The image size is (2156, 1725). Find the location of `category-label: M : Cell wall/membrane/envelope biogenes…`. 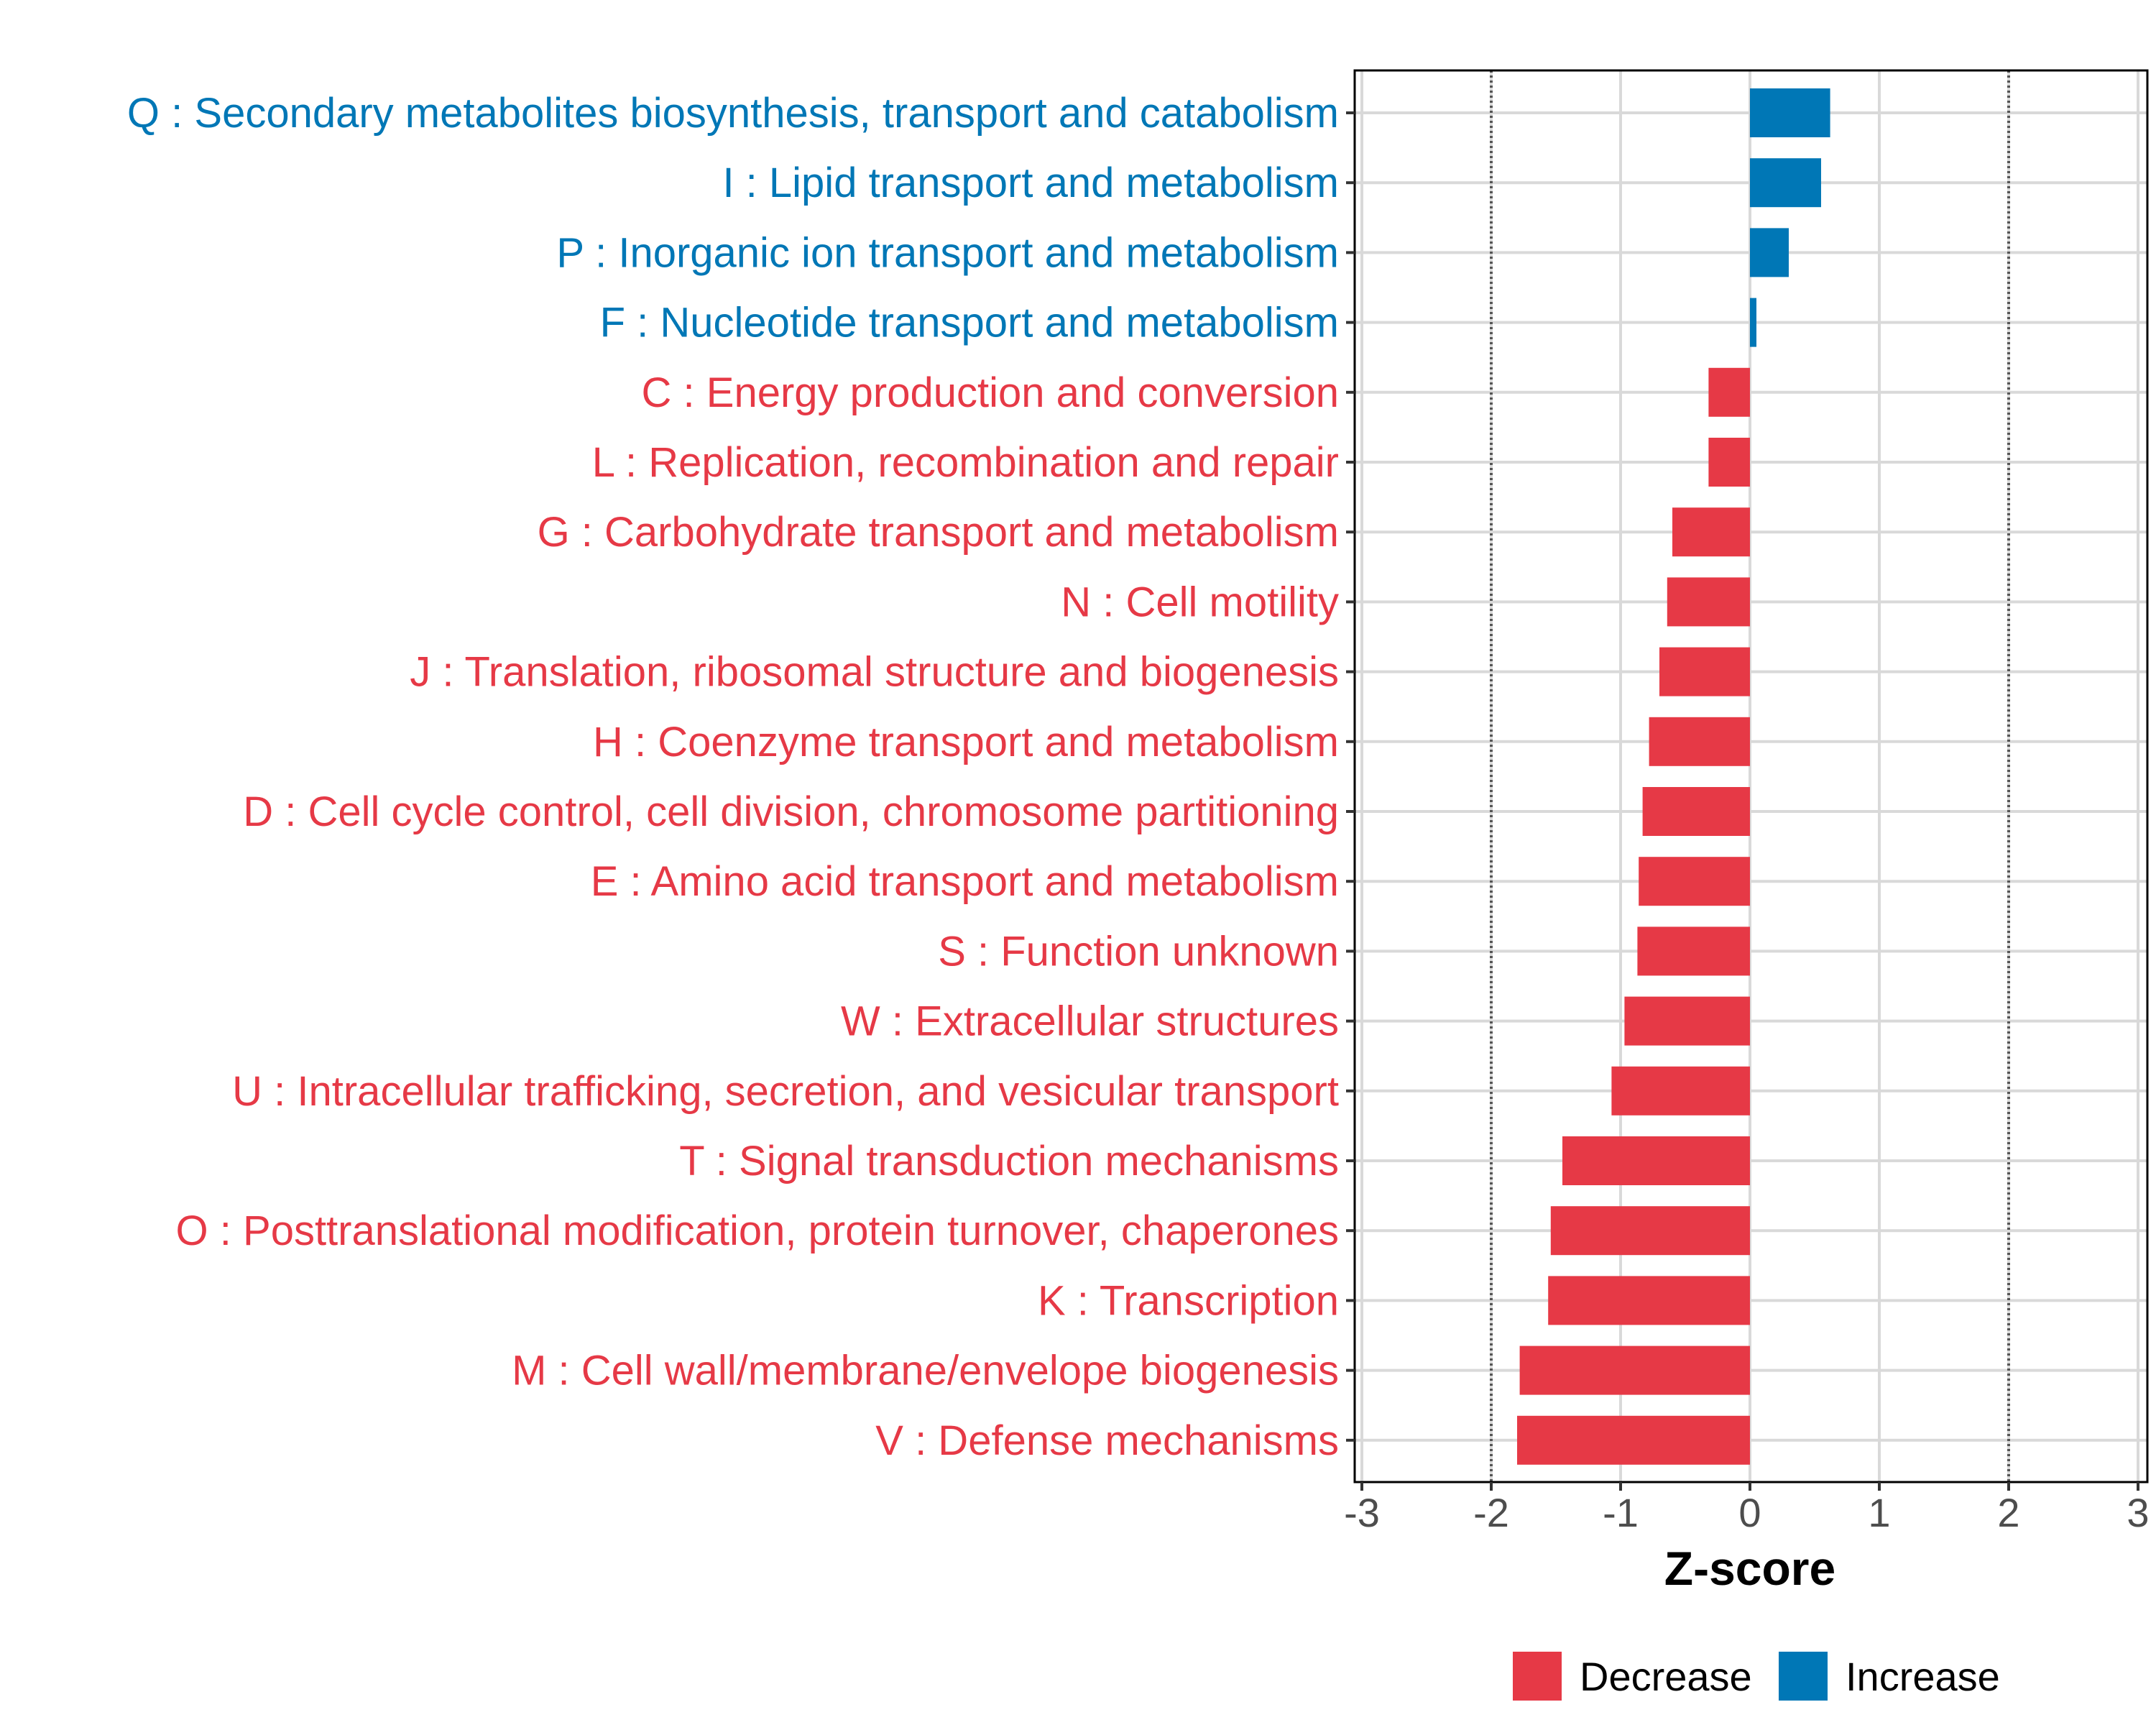

category-label: M : Cell wall/membrane/envelope biogenes… is located at coordinates (925, 1371).